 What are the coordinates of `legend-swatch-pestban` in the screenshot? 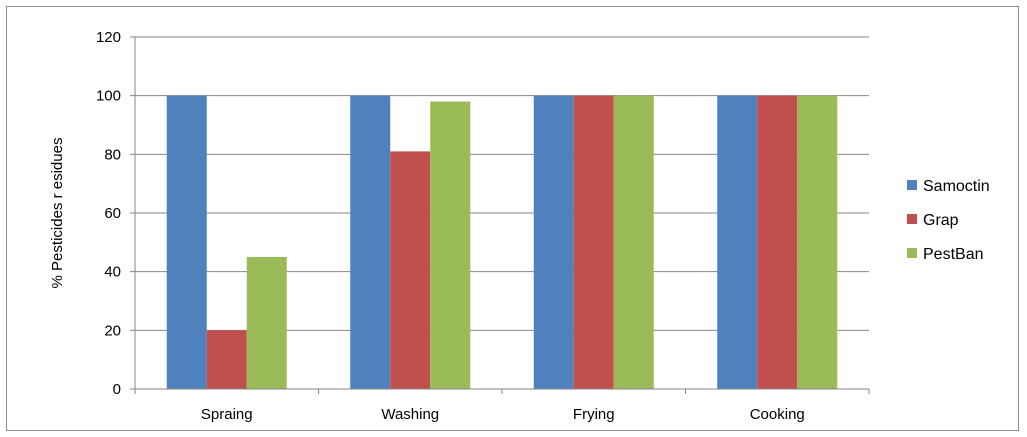 It's located at (912, 253).